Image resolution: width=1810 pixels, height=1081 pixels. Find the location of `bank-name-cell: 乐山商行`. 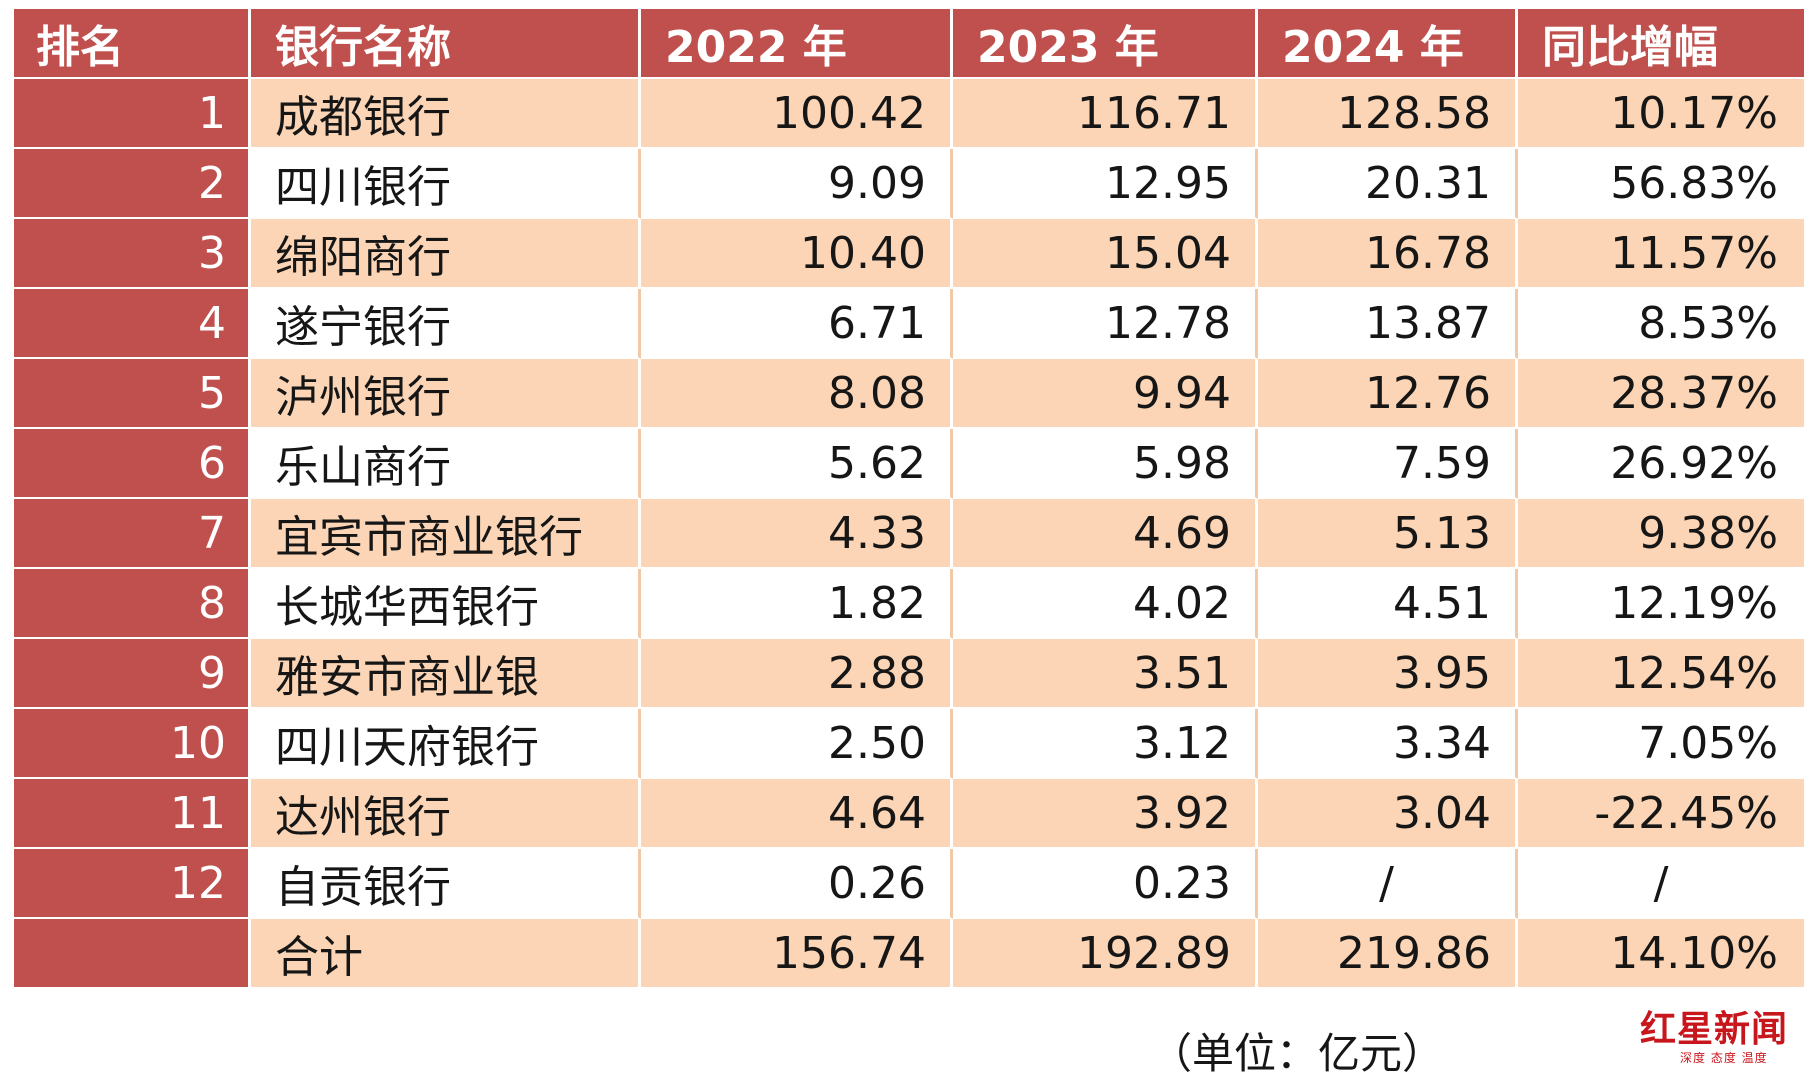

bank-name-cell: 乐山商行 is located at coordinates (446, 464).